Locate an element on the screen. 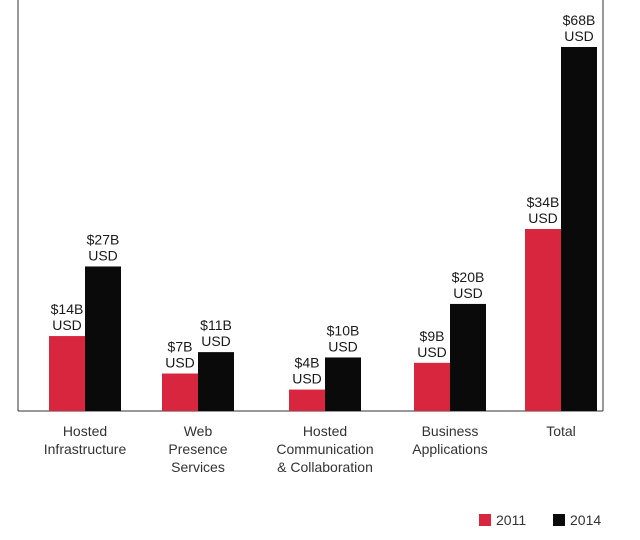 The width and height of the screenshot is (640, 540). data-label-2011-2-0: $4B is located at coordinates (307, 363).